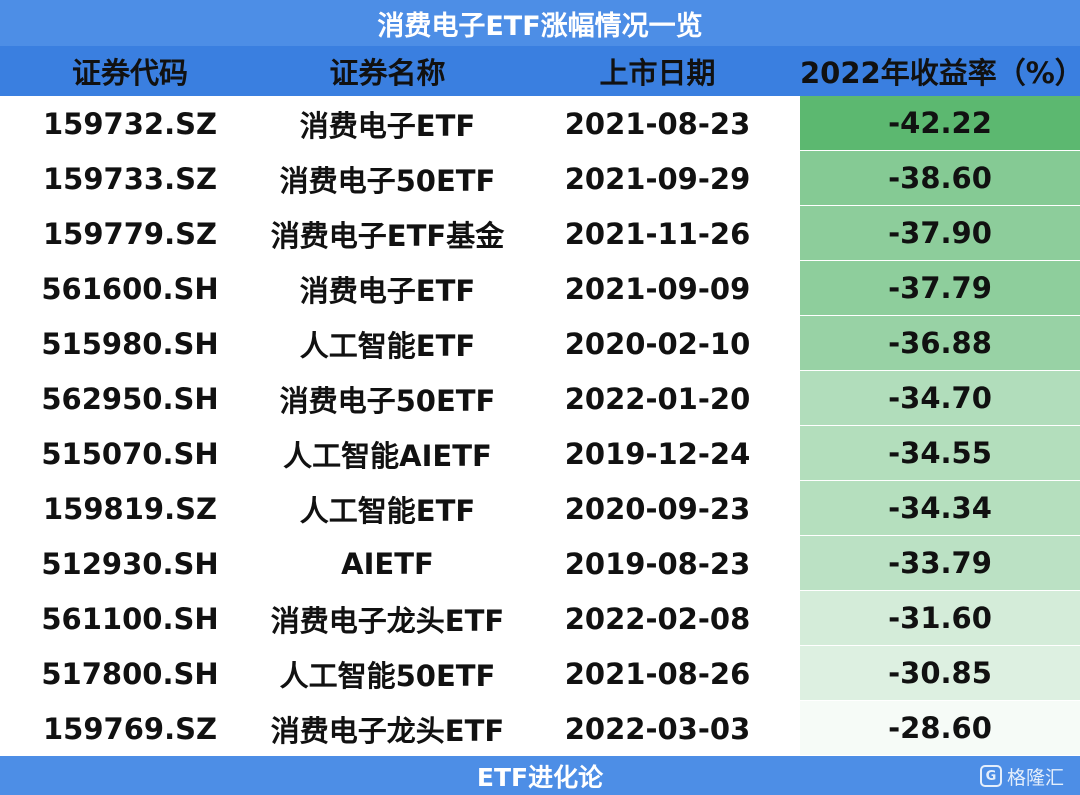 This screenshot has height=795, width=1080. What do you see at coordinates (940, 233) in the screenshot?
I see `cell-return: -37.90` at bounding box center [940, 233].